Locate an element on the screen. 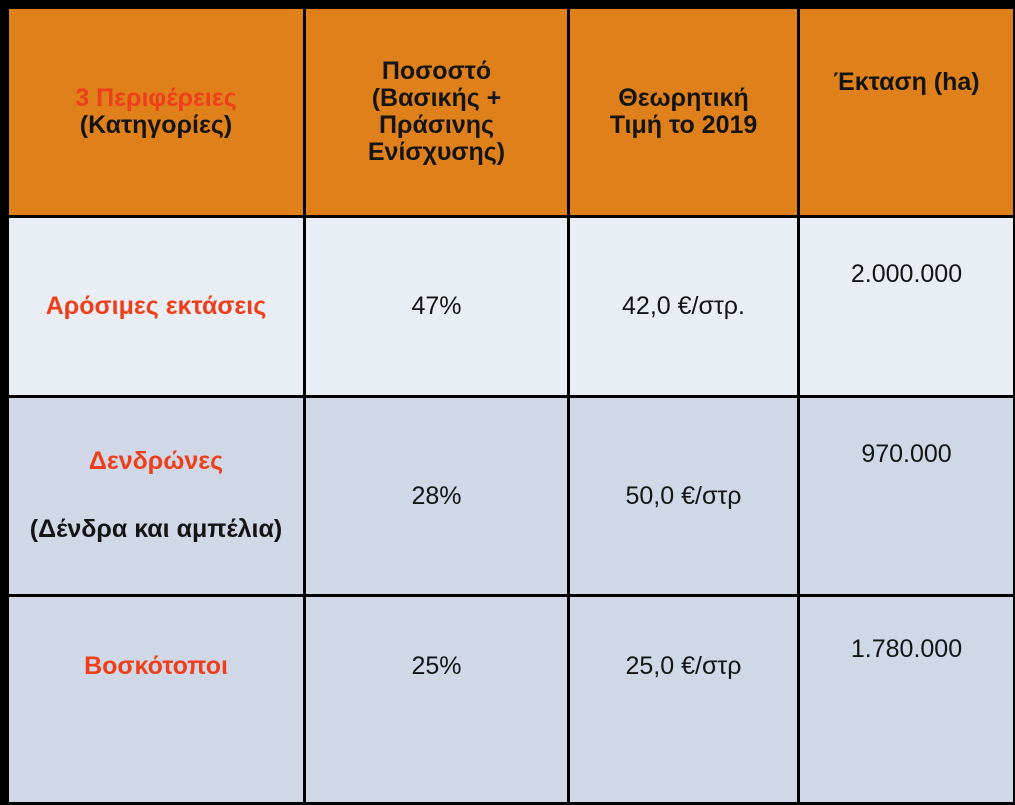  price-cell: 50,0 €/στρ is located at coordinates (683, 496).